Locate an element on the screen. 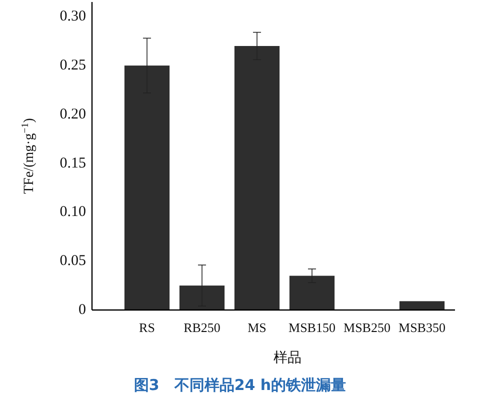 This screenshot has width=479, height=400. y-tick-label: 0.10 is located at coordinates (73, 212).